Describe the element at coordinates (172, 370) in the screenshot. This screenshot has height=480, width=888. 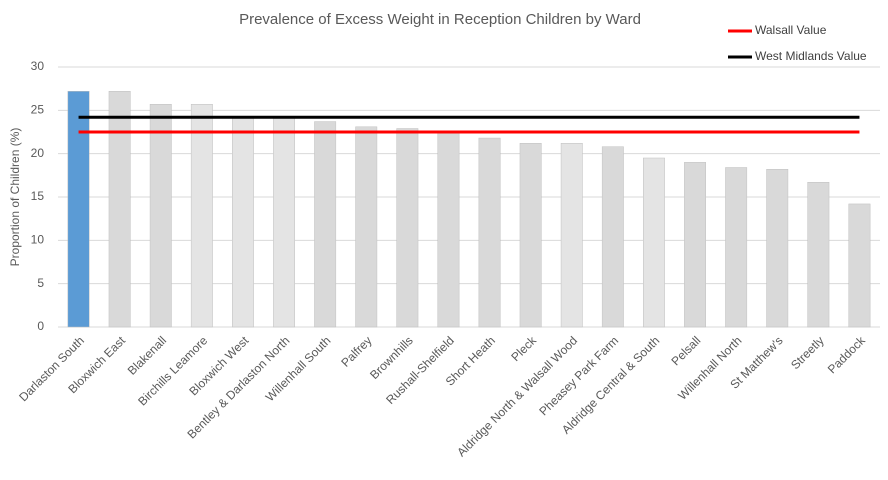
I see `x-tick-label: Birchills Leamore` at that location.